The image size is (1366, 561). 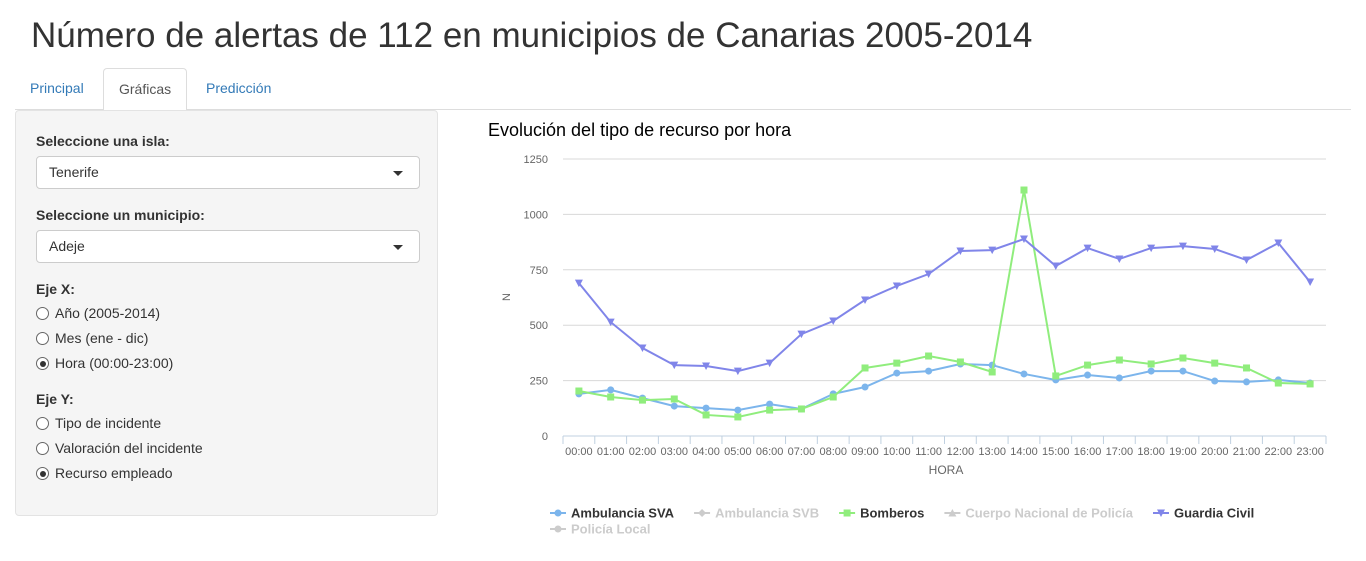 What do you see at coordinates (55, 399) in the screenshot?
I see `label: Eje Y:` at bounding box center [55, 399].